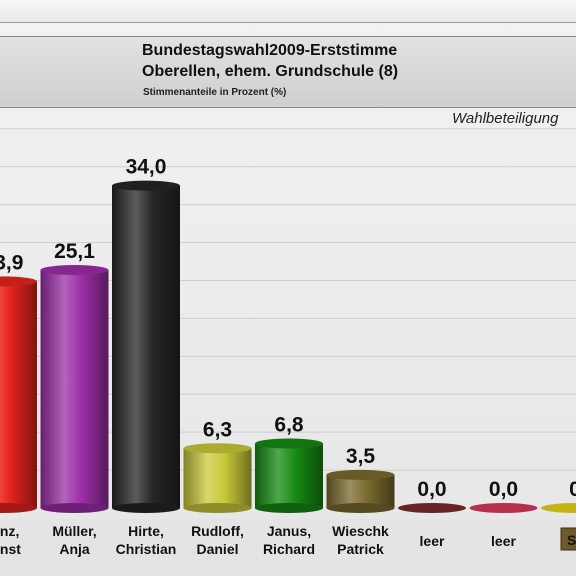 The image size is (576, 576). I want to click on category-label: ranz,, so click(9, 531).